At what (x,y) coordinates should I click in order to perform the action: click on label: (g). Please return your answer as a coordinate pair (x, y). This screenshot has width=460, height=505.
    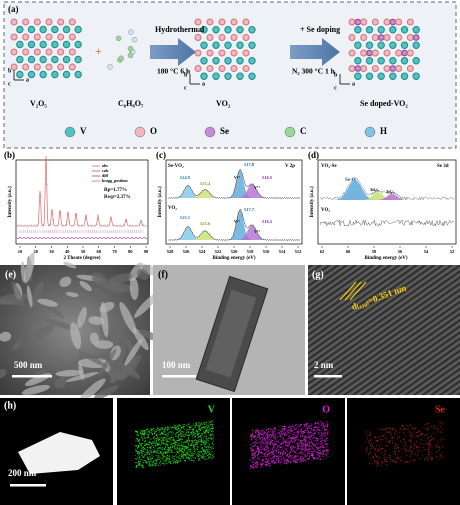
    Looking at the image, I should click on (318, 274).